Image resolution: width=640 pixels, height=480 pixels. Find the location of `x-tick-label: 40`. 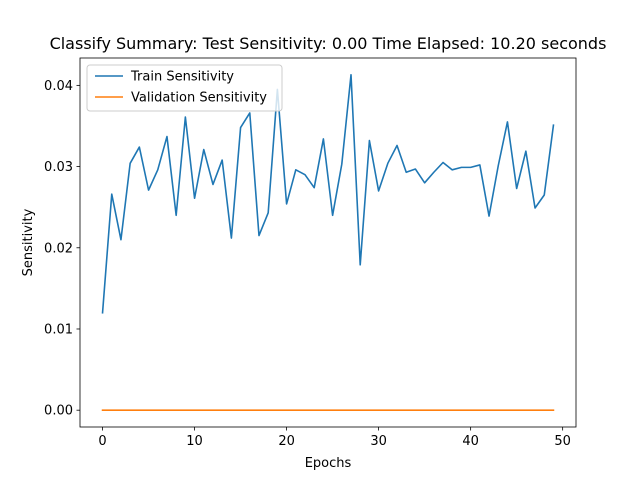

x-tick-label: 40 is located at coordinates (470, 441).